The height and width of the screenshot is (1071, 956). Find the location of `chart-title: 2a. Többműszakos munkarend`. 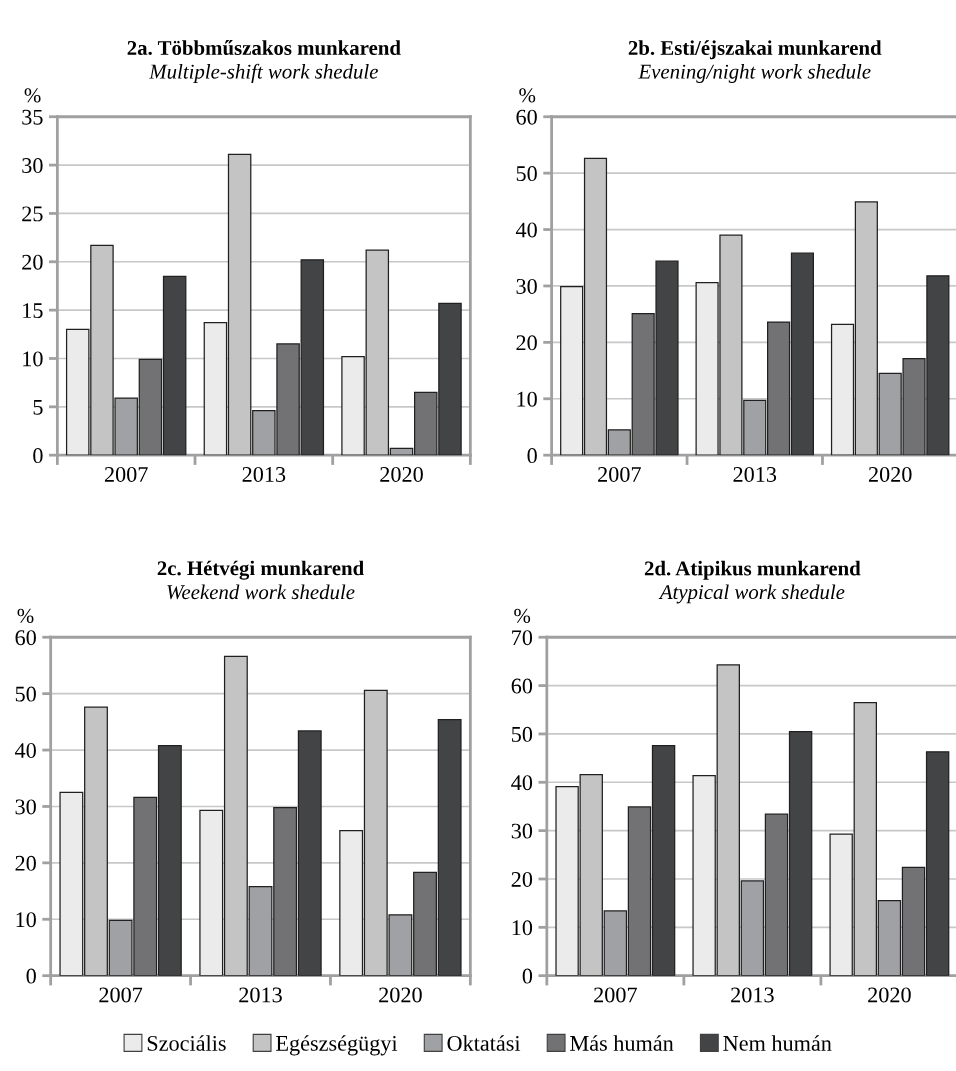

chart-title: 2a. Többműszakos munkarend is located at coordinates (264, 48).